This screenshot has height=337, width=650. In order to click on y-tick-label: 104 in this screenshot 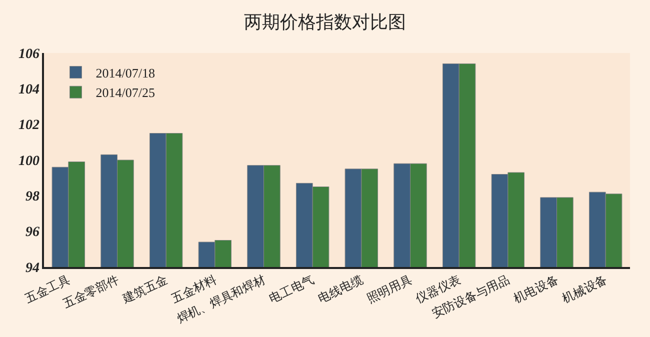, I will do `click(29, 90)`.